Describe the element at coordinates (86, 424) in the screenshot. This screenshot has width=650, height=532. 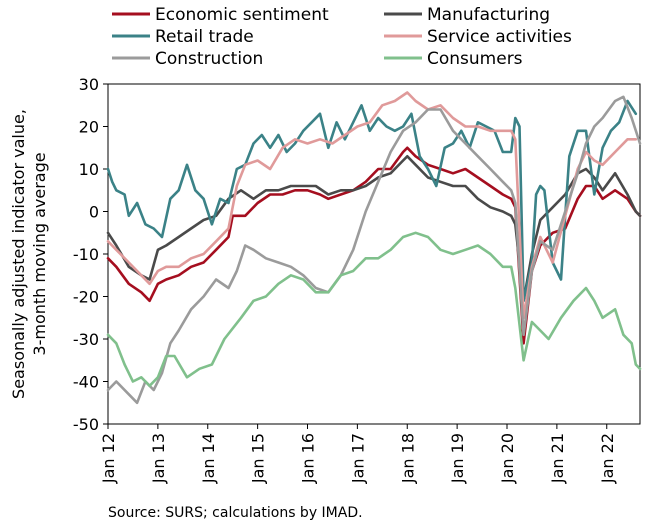
I see `y-tick-label: -50` at that location.